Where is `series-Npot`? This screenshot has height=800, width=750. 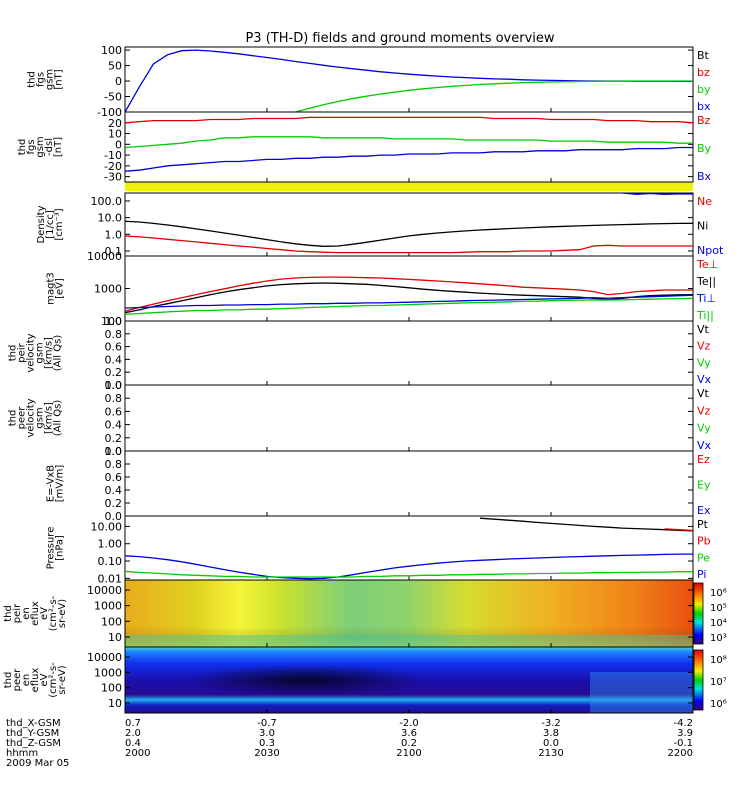 series-Npot is located at coordinates (657, 193).